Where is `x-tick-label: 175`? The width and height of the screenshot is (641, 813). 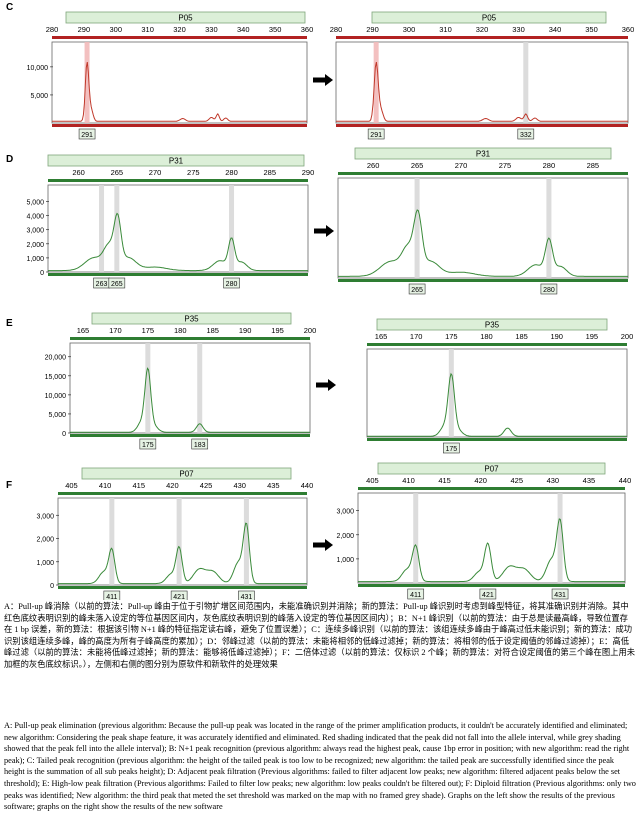
x-tick-label: 175 is located at coordinates (148, 330).